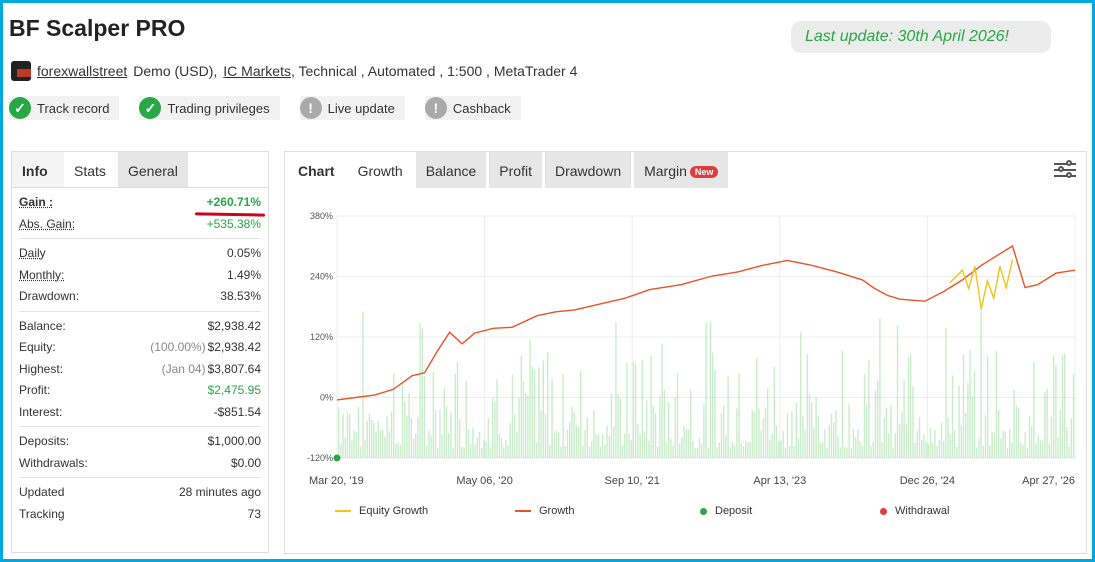 This screenshot has width=1095, height=562. Describe the element at coordinates (47, 223) in the screenshot. I see `abs-gain-label: Abs. Gain:` at that location.